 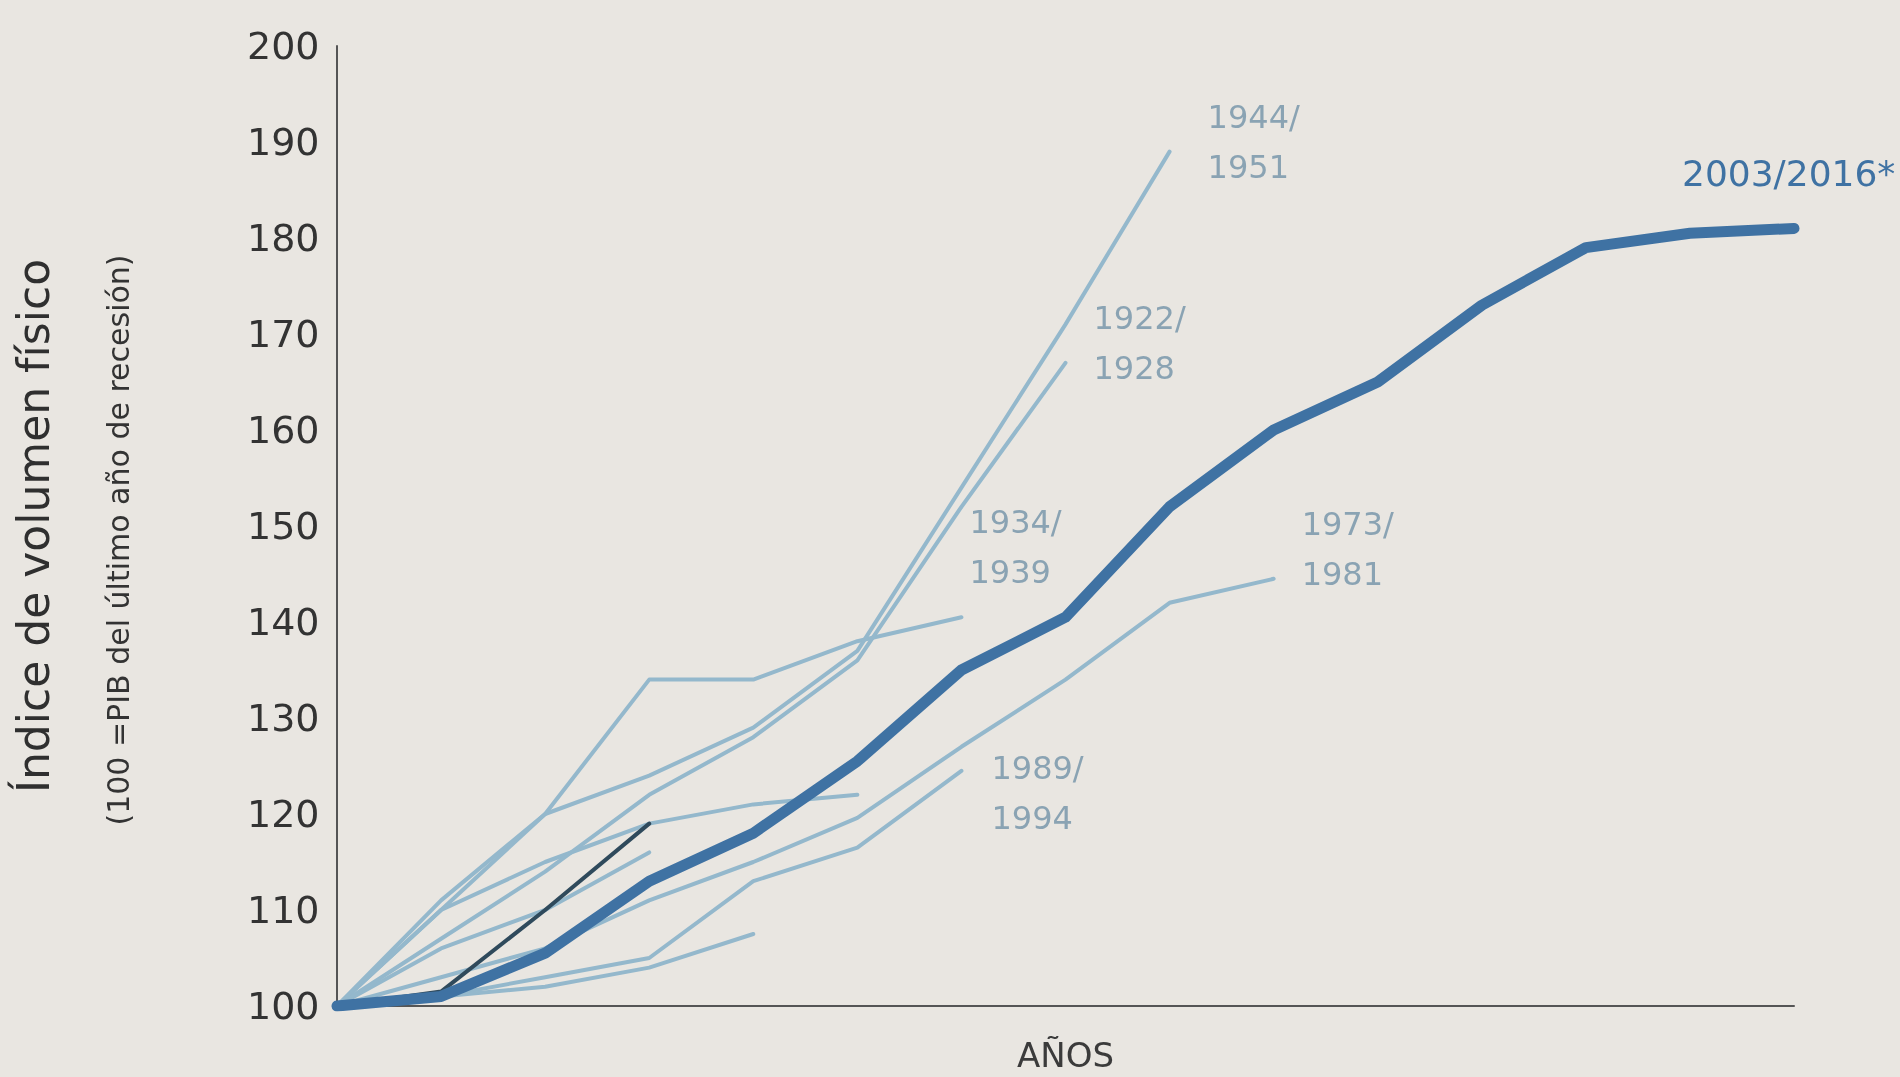 I want to click on series-label: 1973/1981, so click(x=1348, y=548).